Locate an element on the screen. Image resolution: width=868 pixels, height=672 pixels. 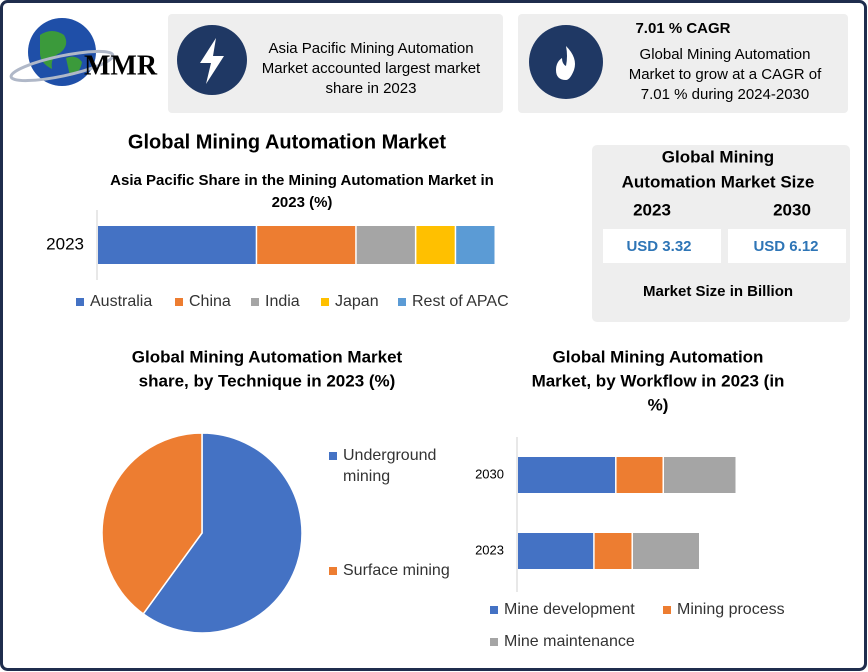
legend-label: Rest of APAC is located at coordinates (460, 301).